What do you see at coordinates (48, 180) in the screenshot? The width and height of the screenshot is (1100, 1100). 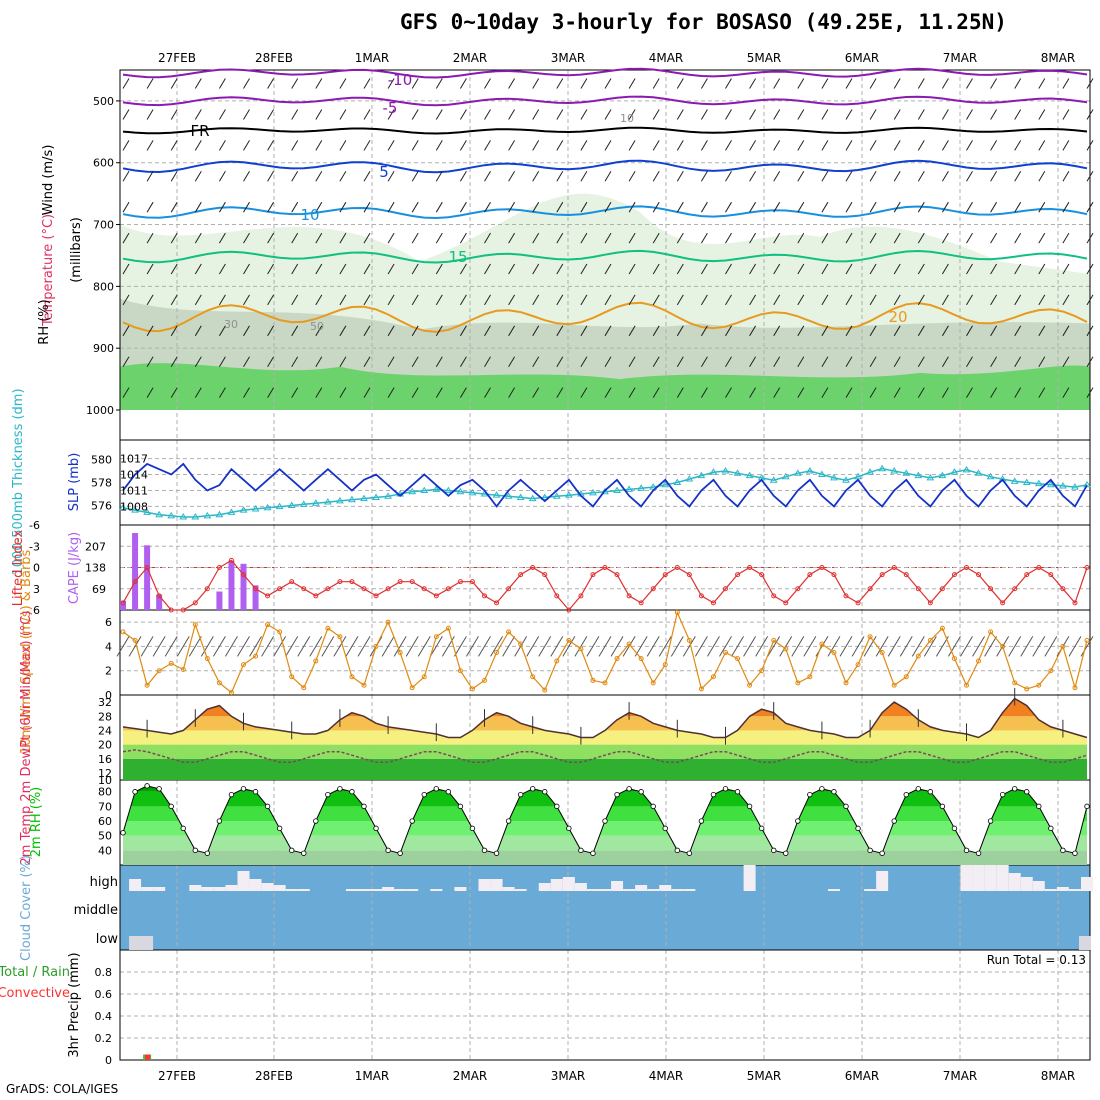 I see `wind-axis-label: Wind (m/s)` at bounding box center [48, 180].